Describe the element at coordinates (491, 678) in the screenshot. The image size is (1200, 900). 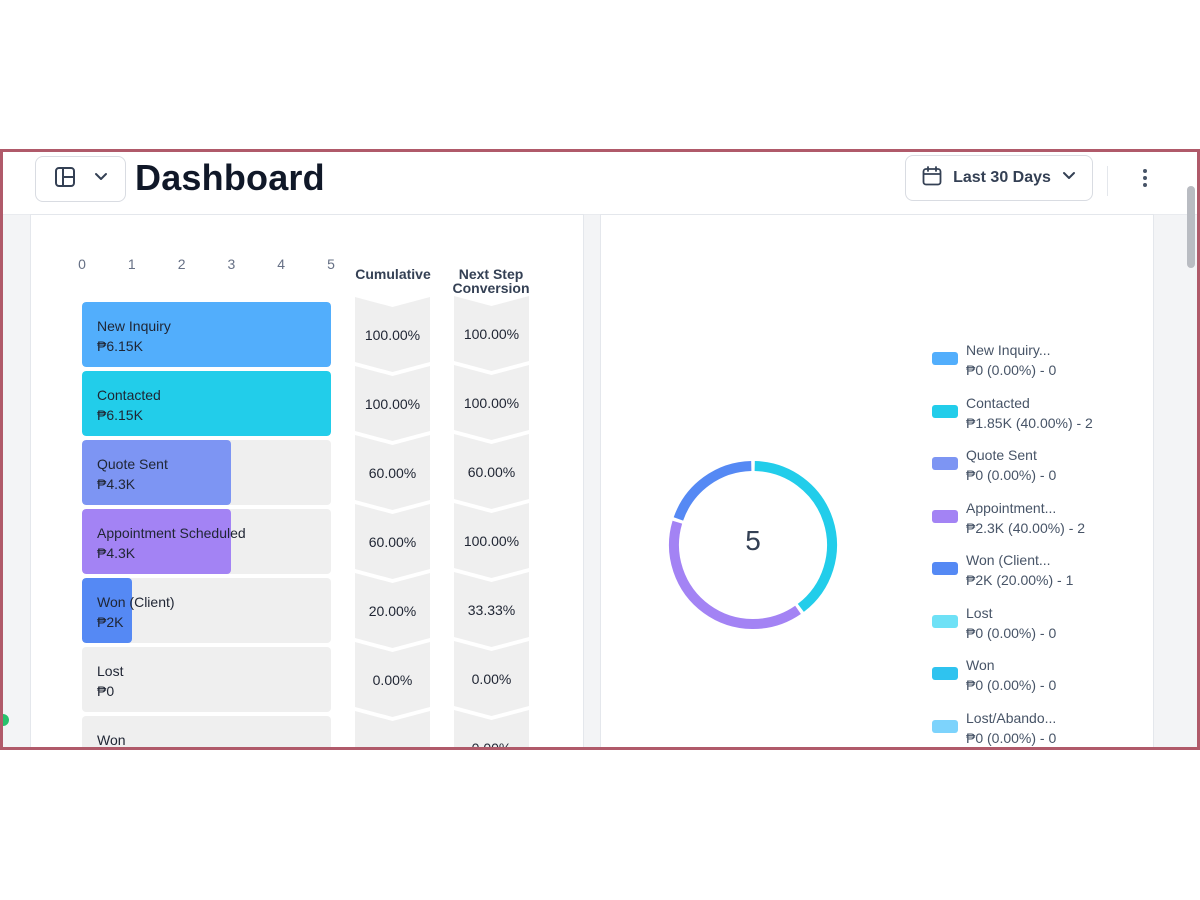
I see `next-step-cell: 0.00%` at that location.